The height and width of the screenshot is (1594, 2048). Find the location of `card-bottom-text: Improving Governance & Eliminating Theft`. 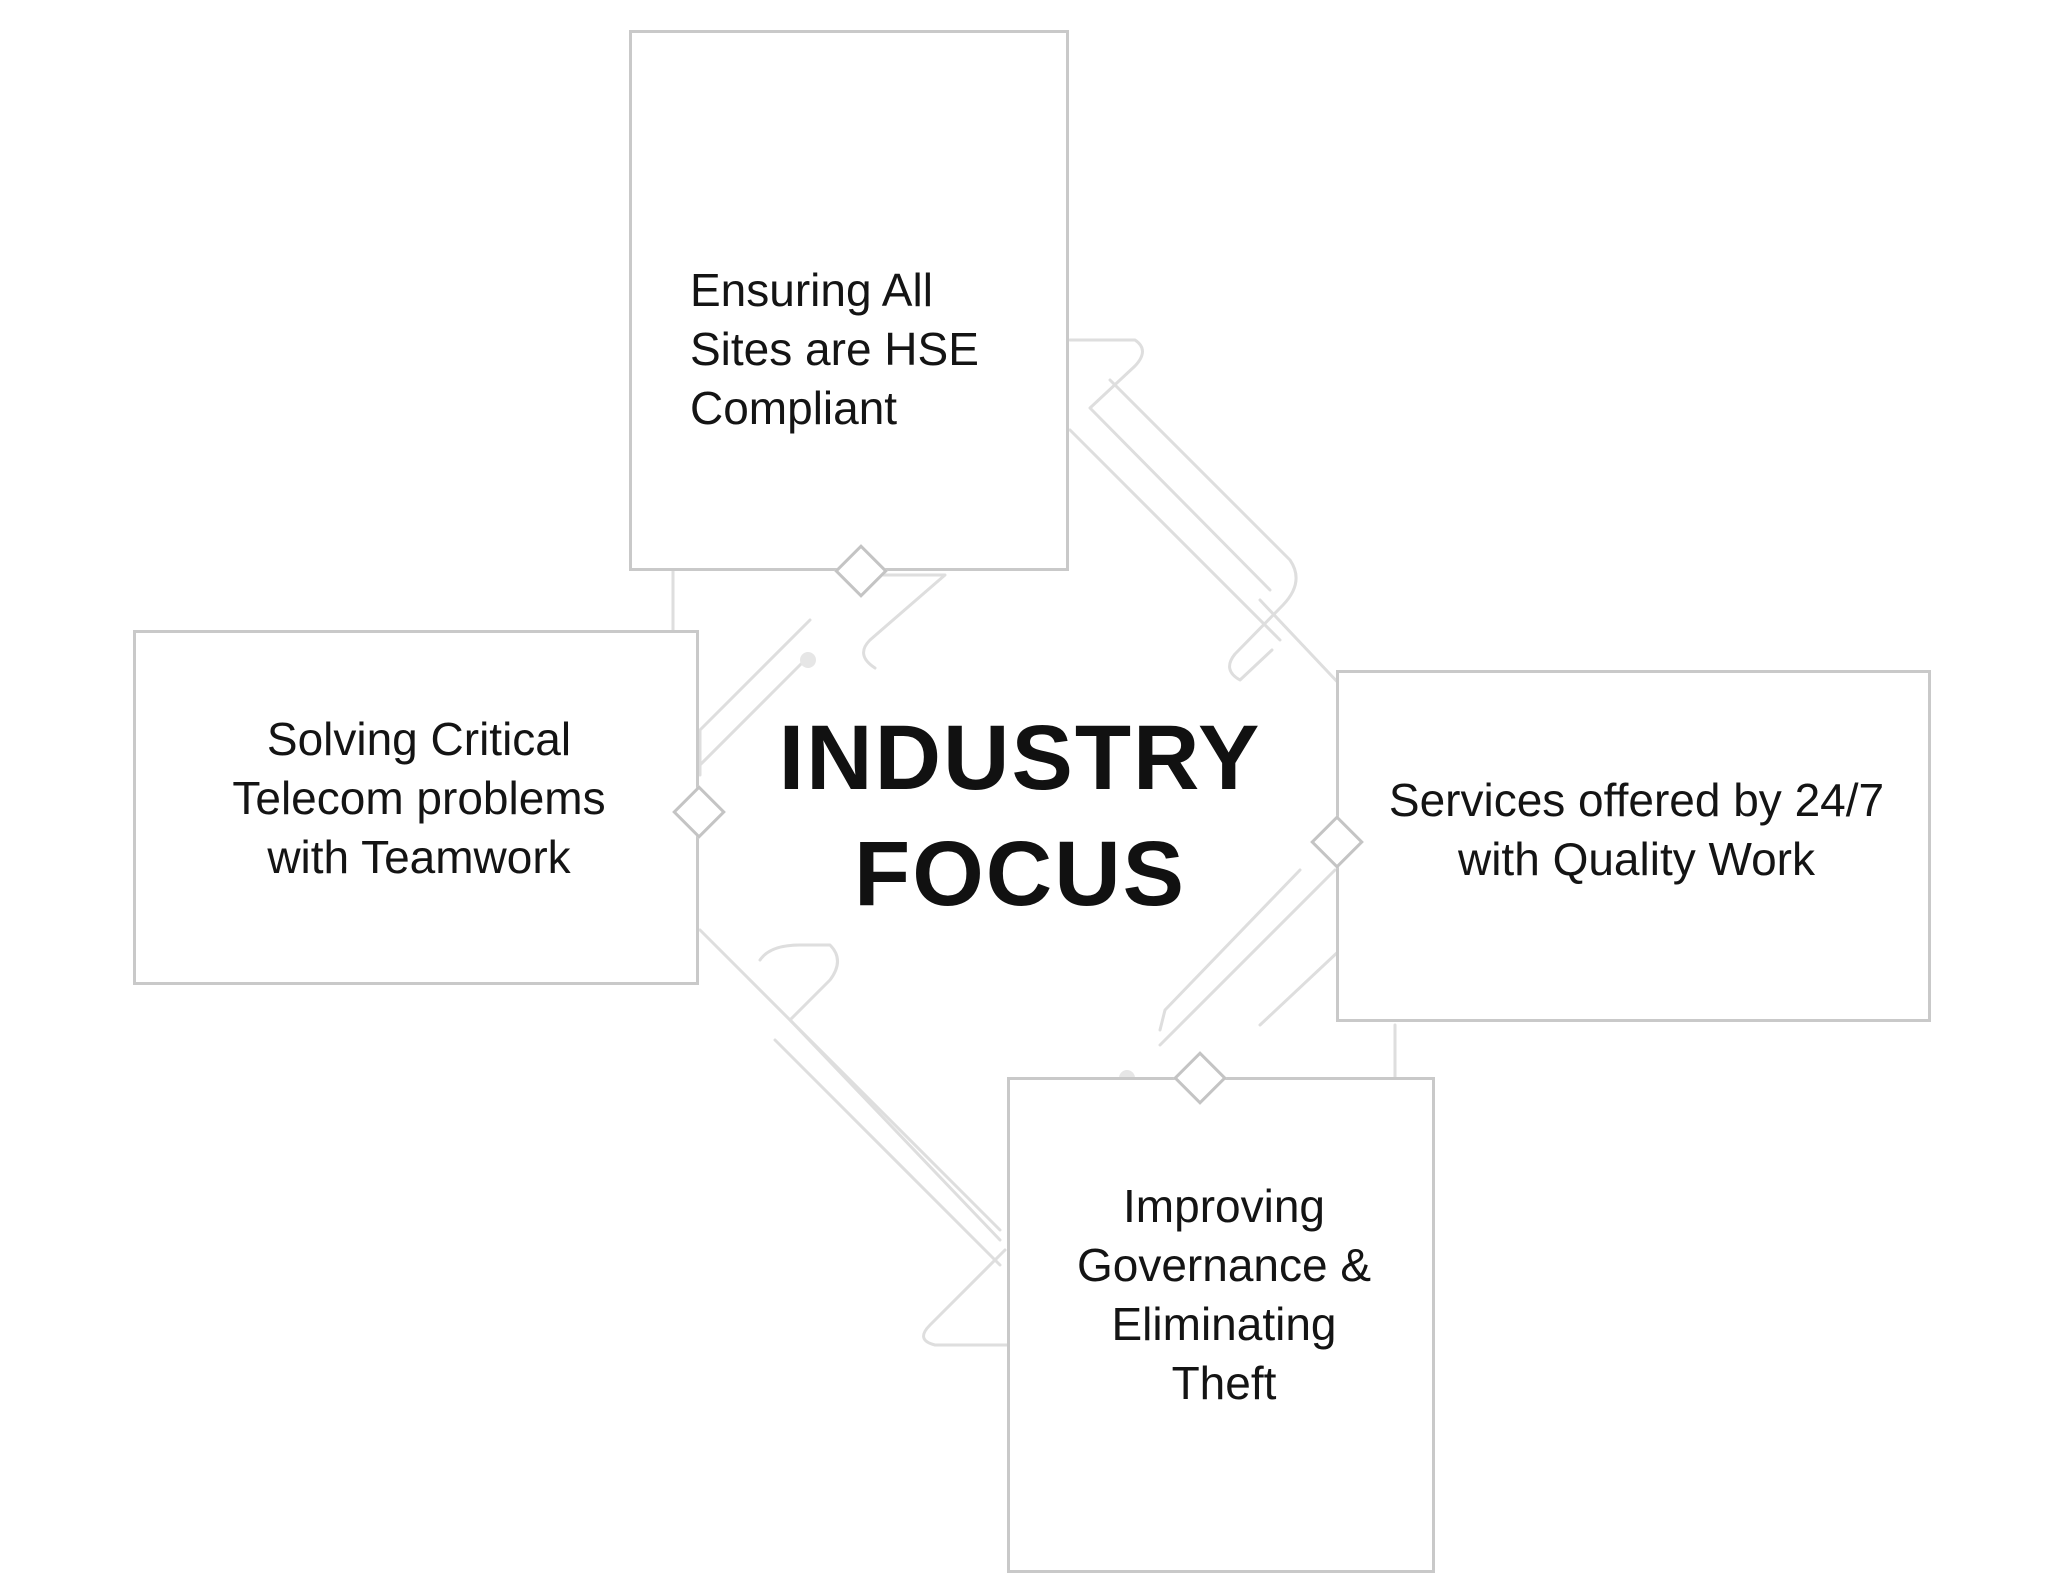

card-bottom-text: Improving Governance & Eliminating Theft is located at coordinates (1224, 1294).